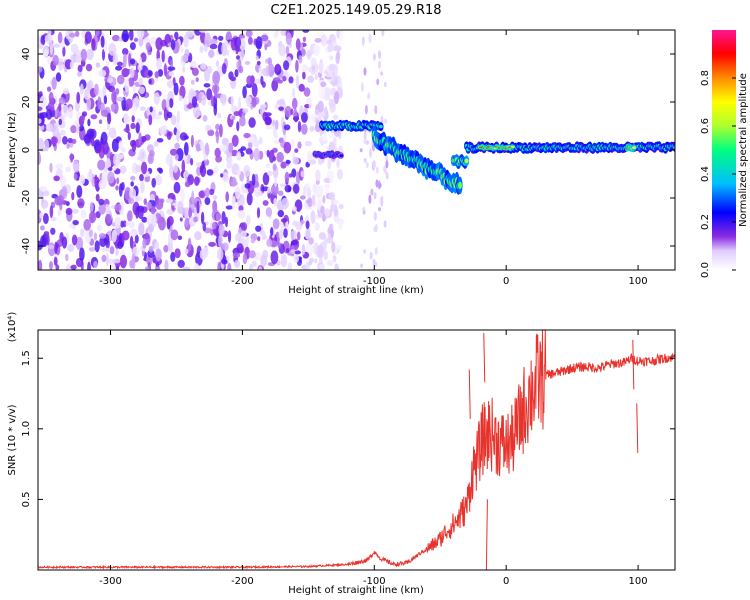 This screenshot has width=750, height=600. I want to click on colorbar-tick-label: 0.2, so click(705, 222).